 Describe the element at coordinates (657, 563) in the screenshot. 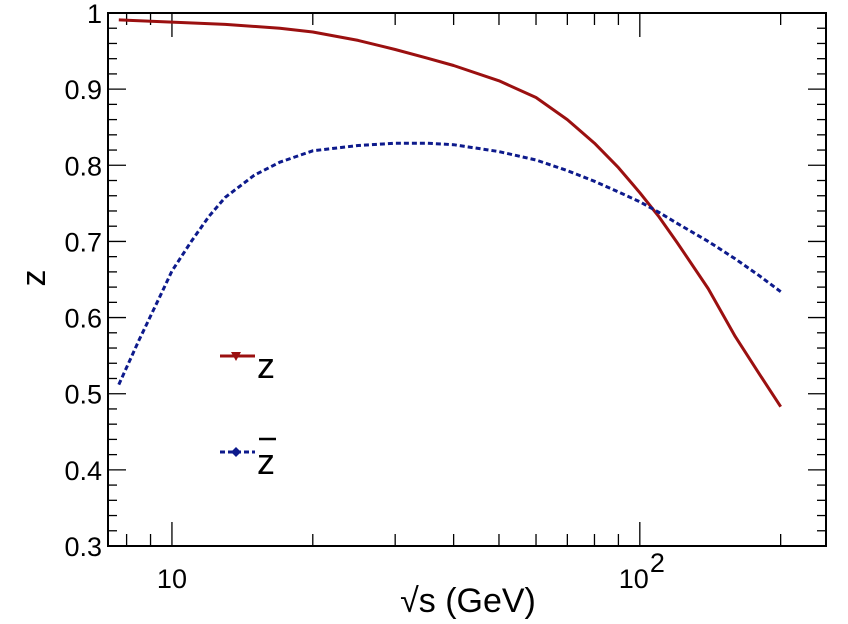

I see `x-tick-label-exponent: 2` at that location.